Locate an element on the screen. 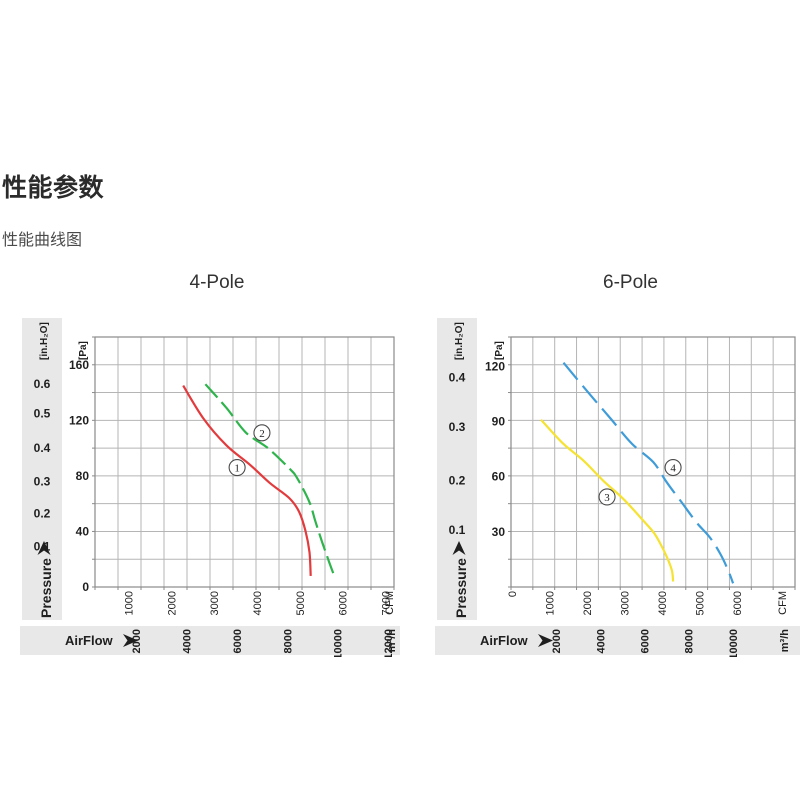  pa-tick-label: 0 is located at coordinates (85, 587).